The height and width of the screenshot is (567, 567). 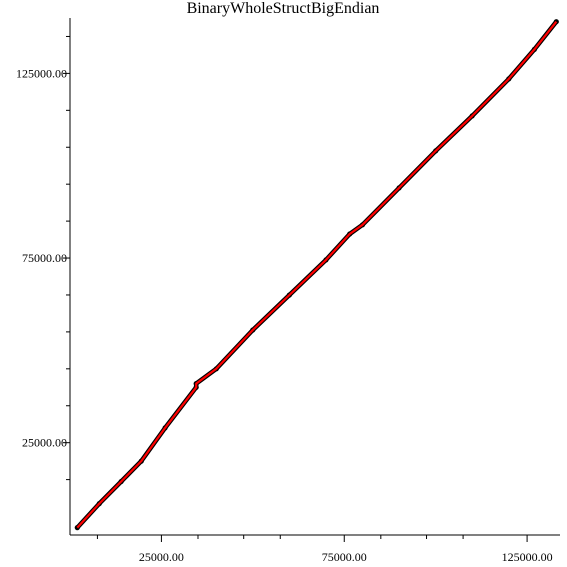 What do you see at coordinates (44, 443) in the screenshot?
I see `y-tick-label: 25000.00` at bounding box center [44, 443].